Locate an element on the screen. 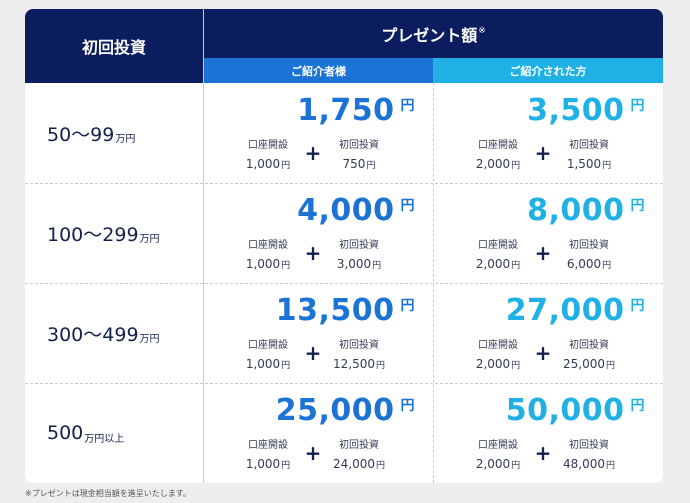 This screenshot has height=503, width=690. header-referee: ご紹介された方 is located at coordinates (548, 70).